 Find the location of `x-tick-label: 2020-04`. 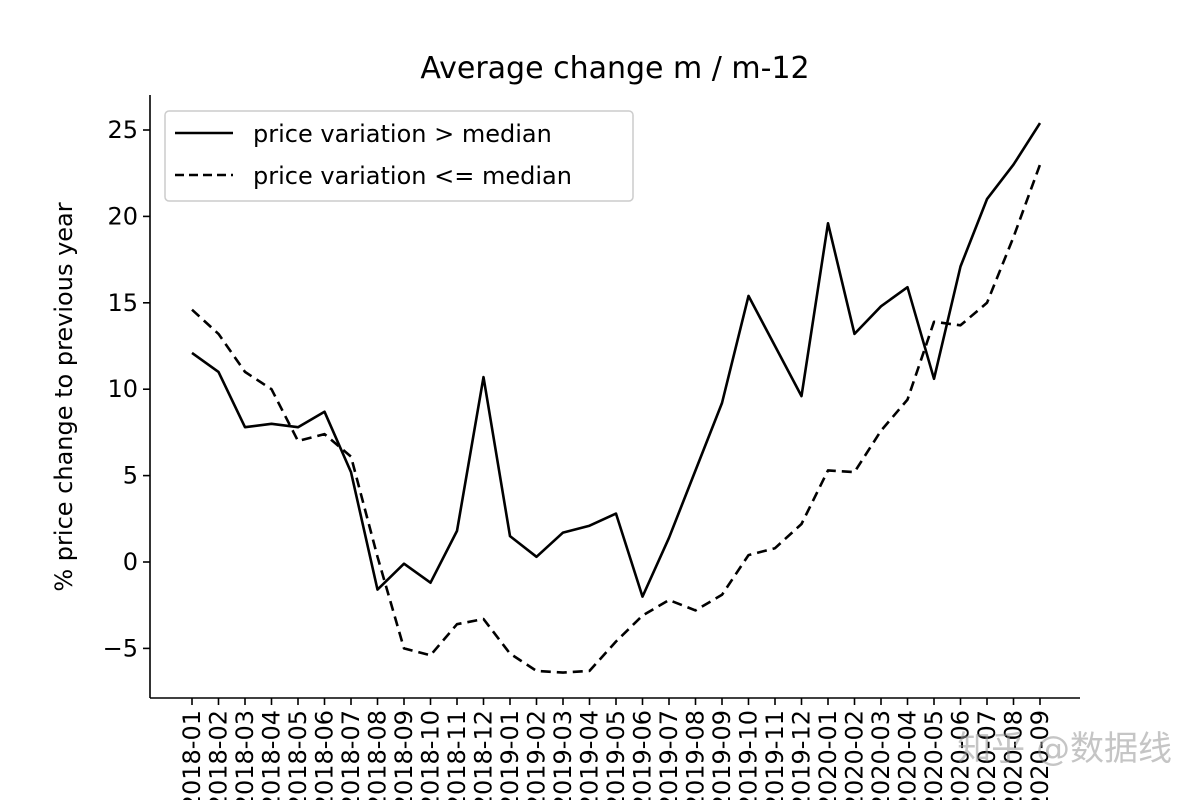

x-tick-label: 2020-04 is located at coordinates (908, 755).